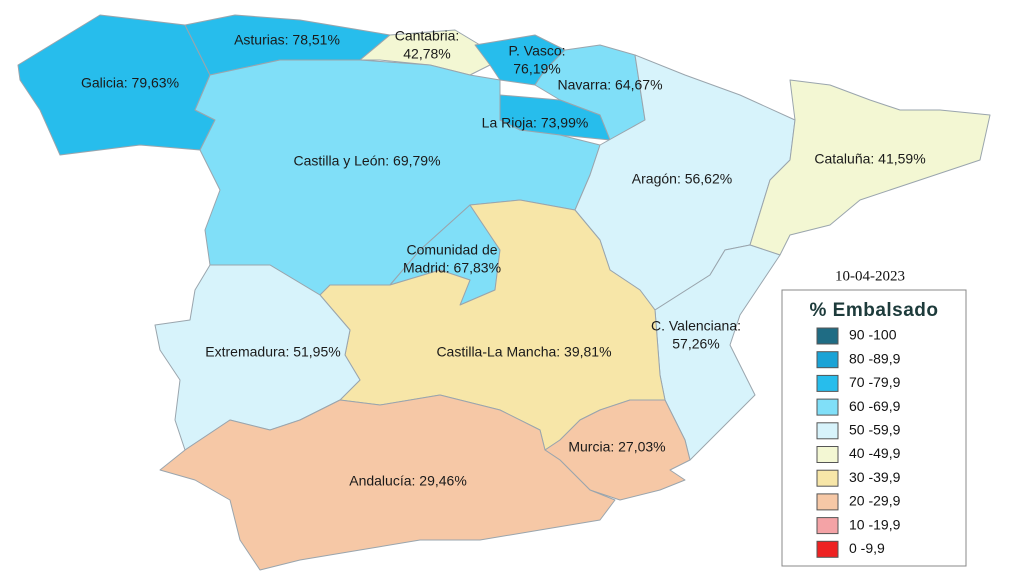  I want to click on legend-label: 40 -49,9, so click(875, 453).